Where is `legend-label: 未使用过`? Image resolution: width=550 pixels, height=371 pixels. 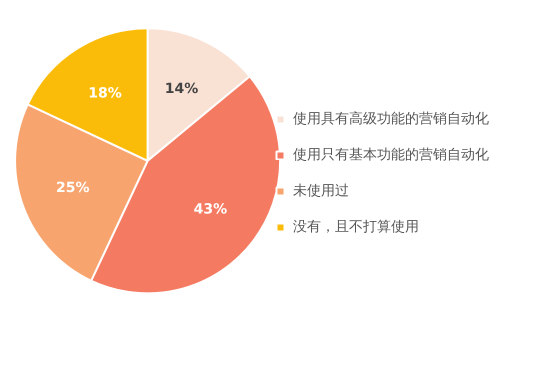 legend-label: 未使用过 is located at coordinates (321, 191).